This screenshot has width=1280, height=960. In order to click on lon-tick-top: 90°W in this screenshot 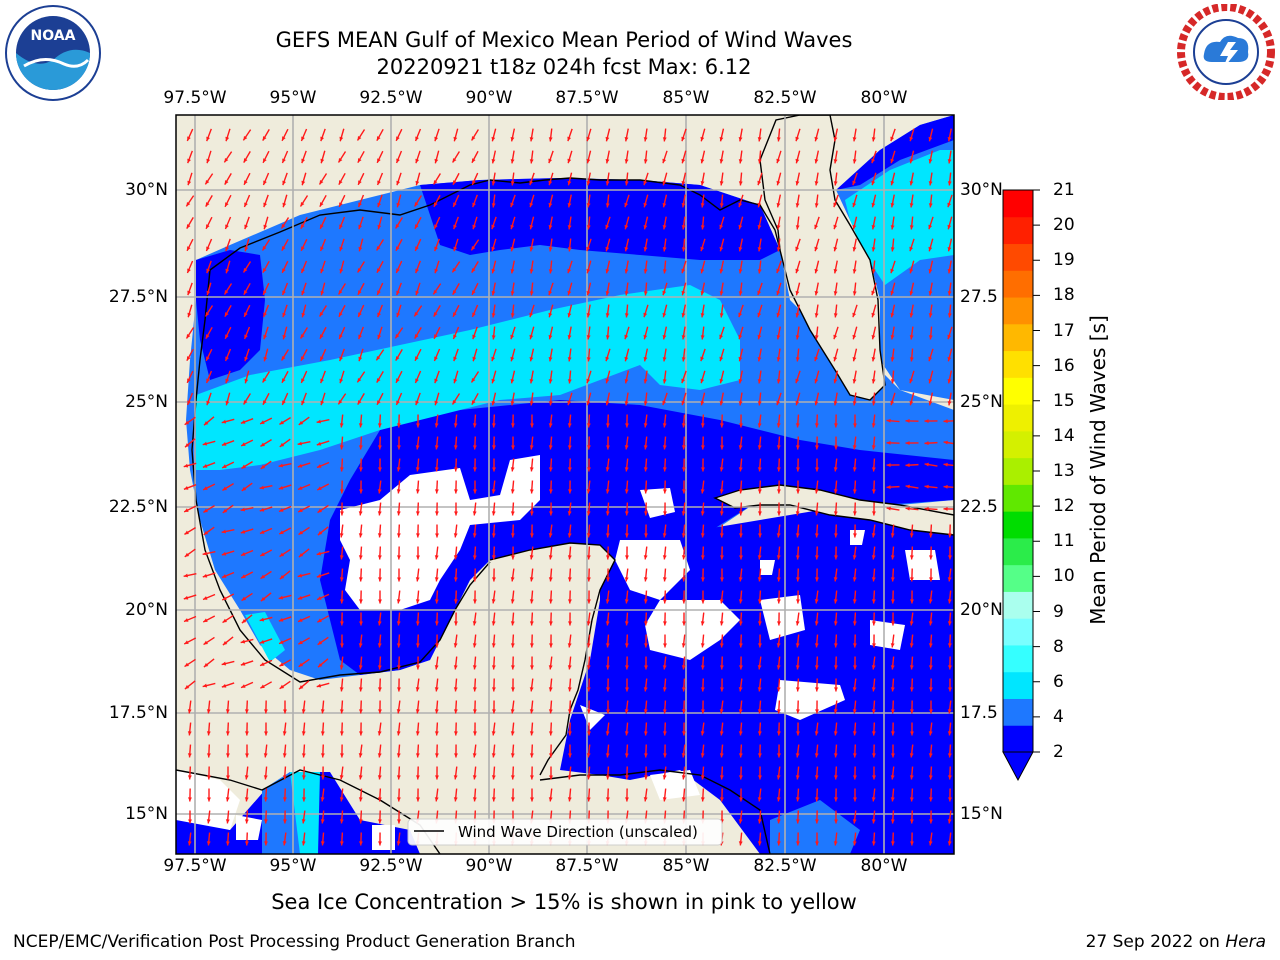, I will do `click(489, 98)`.